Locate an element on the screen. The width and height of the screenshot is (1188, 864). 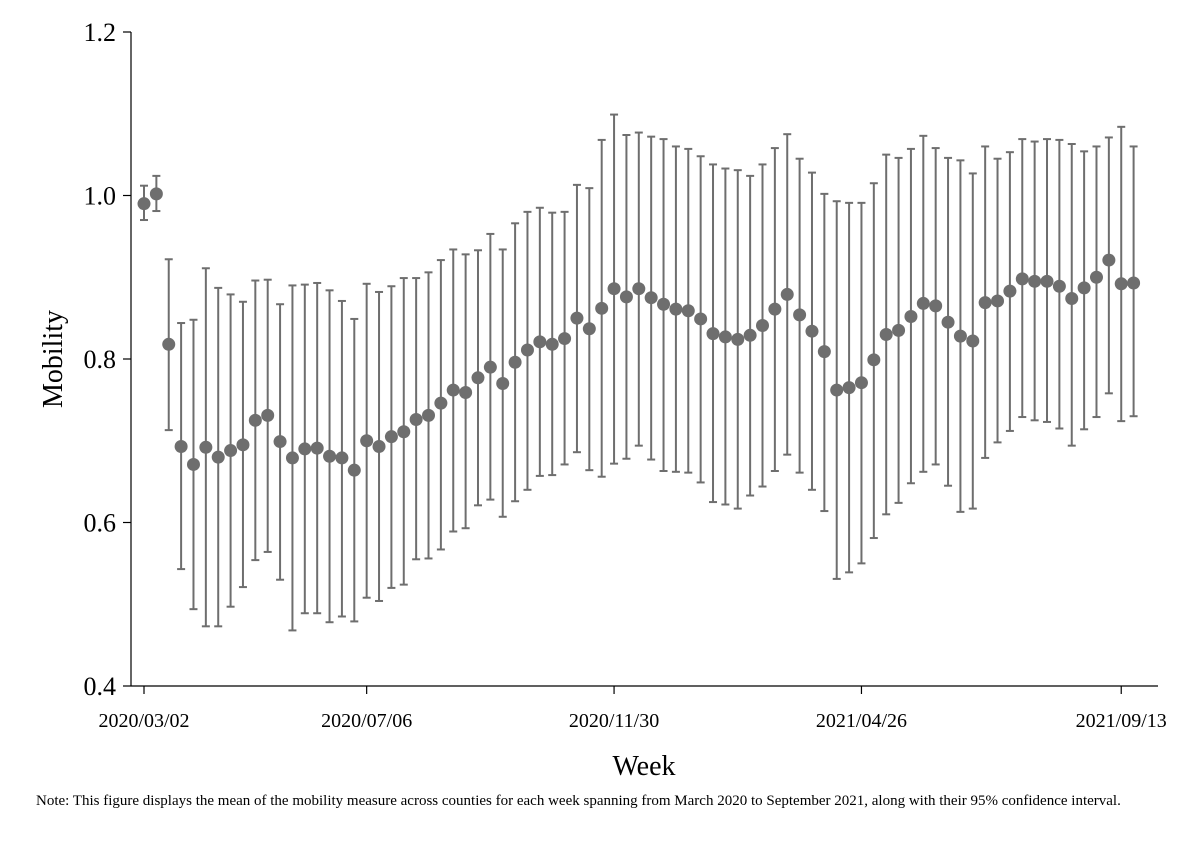
x-axis-label: Week is located at coordinates (643, 766).